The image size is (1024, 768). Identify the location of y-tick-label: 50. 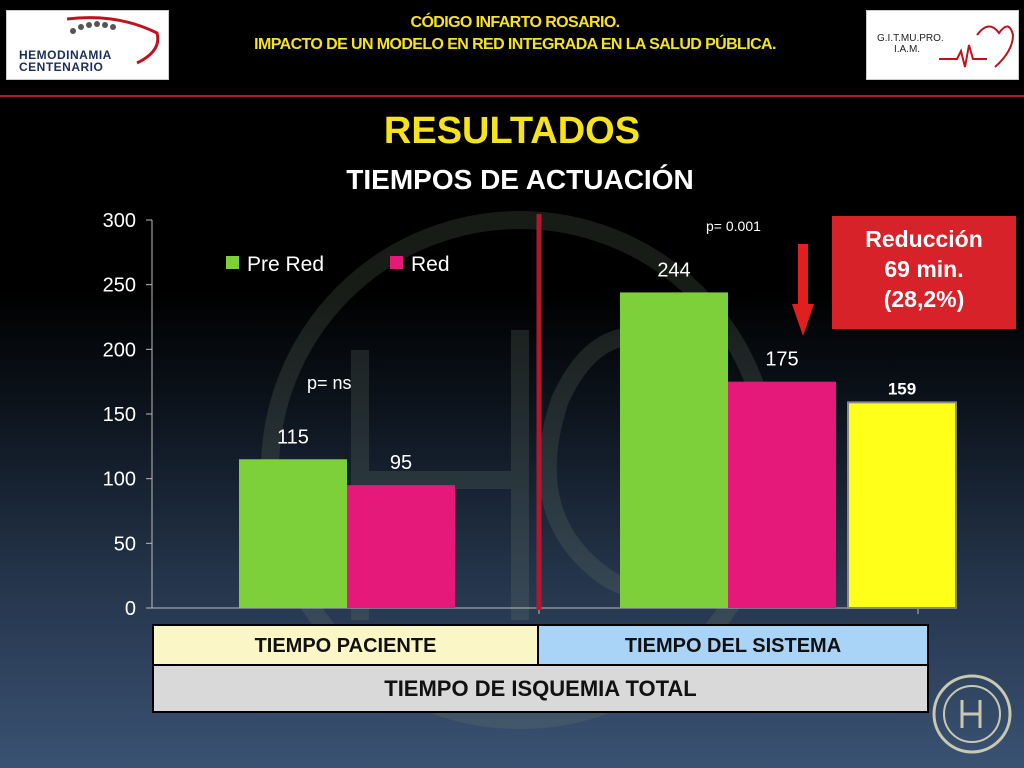
(125, 544).